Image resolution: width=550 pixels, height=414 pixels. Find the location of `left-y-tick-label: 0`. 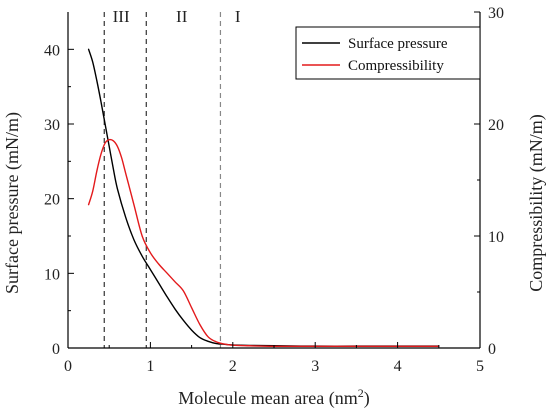

left-y-tick-label: 0 is located at coordinates (56, 349).